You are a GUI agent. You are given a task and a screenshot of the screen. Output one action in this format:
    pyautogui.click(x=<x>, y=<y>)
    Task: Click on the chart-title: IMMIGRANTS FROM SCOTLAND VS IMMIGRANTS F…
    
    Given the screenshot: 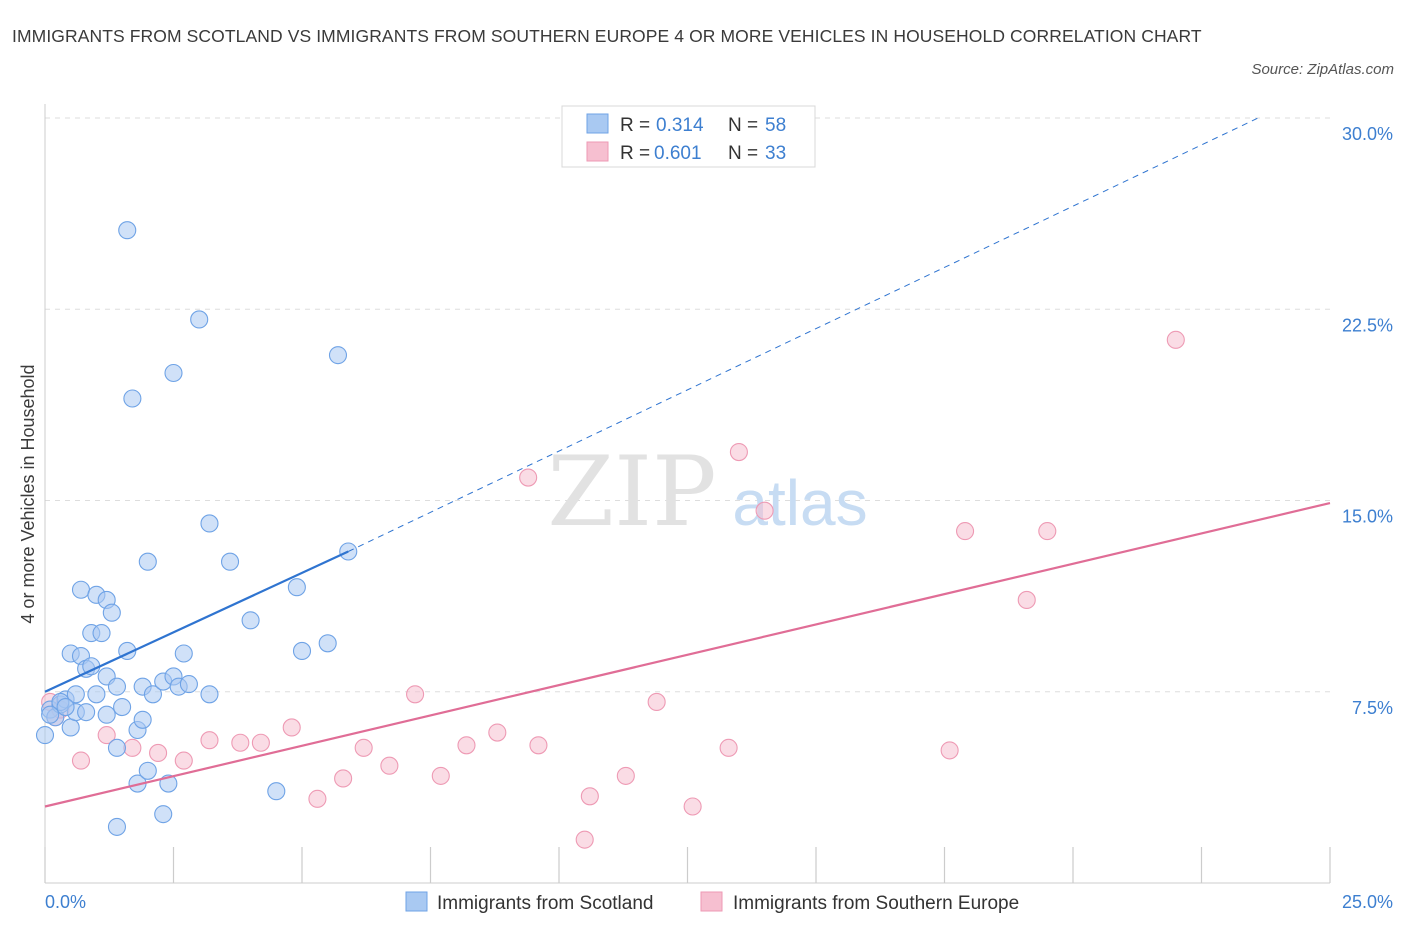 What is the action you would take?
    pyautogui.click(x=607, y=36)
    